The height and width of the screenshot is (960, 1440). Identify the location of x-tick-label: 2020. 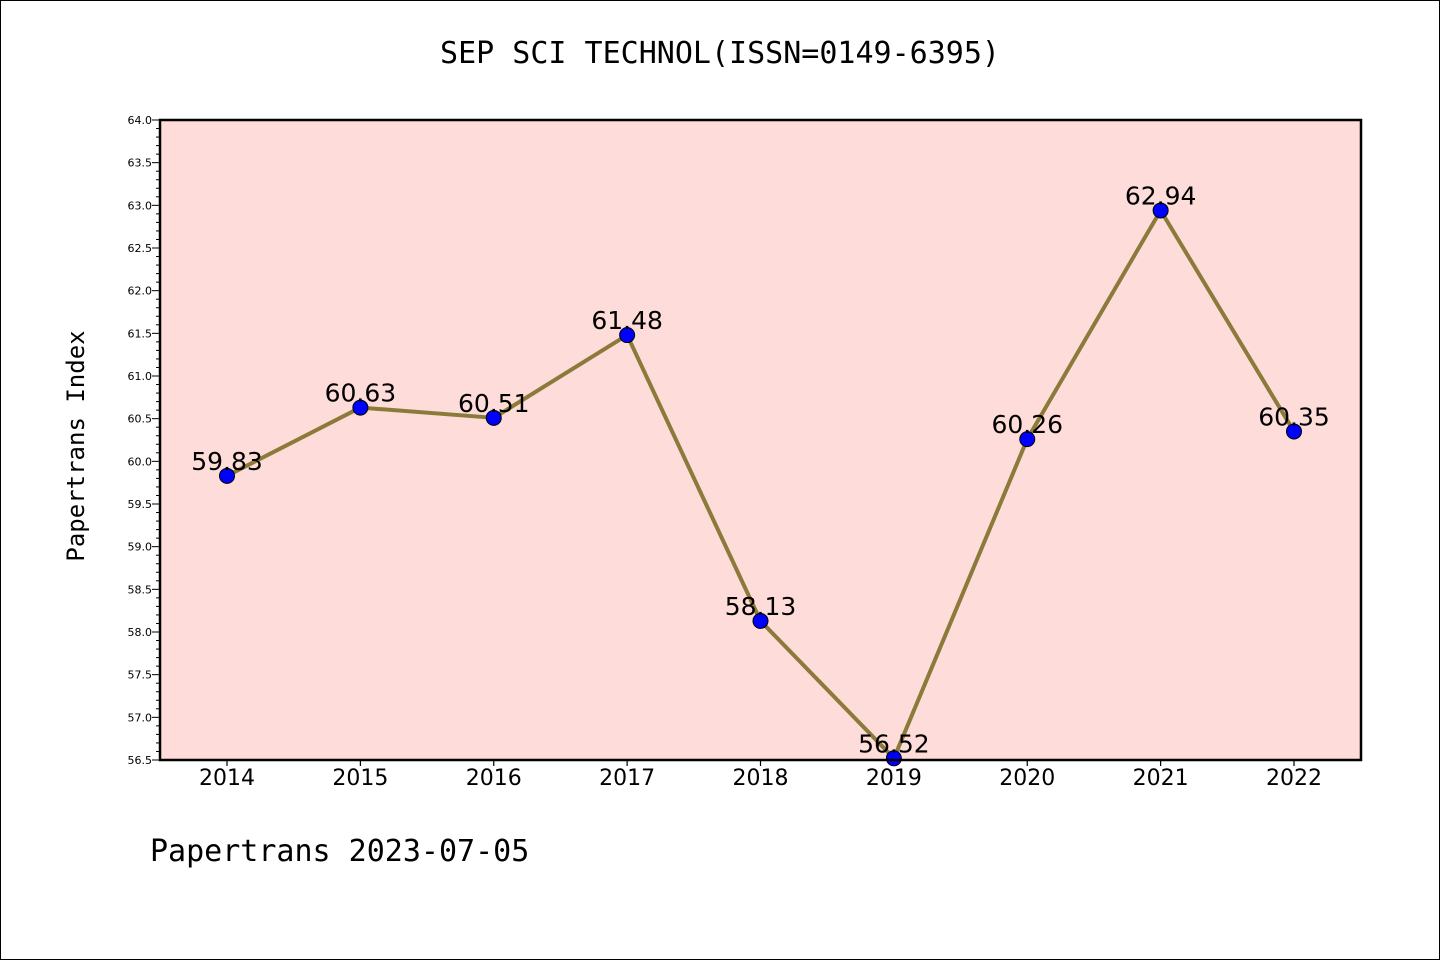
(1027, 778).